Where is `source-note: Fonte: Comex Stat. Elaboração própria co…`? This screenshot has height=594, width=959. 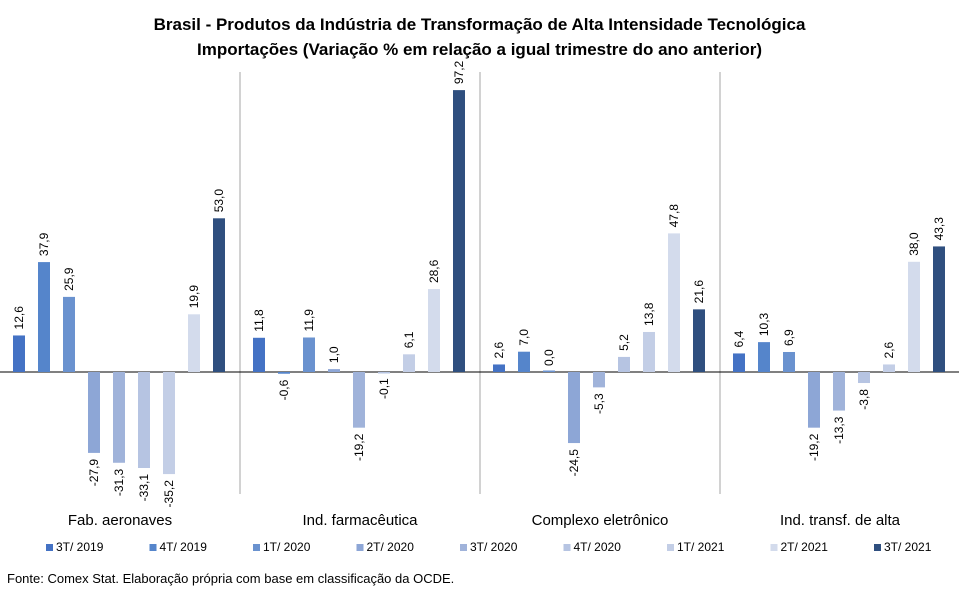 source-note: Fonte: Comex Stat. Elaboração própria co… is located at coordinates (231, 578).